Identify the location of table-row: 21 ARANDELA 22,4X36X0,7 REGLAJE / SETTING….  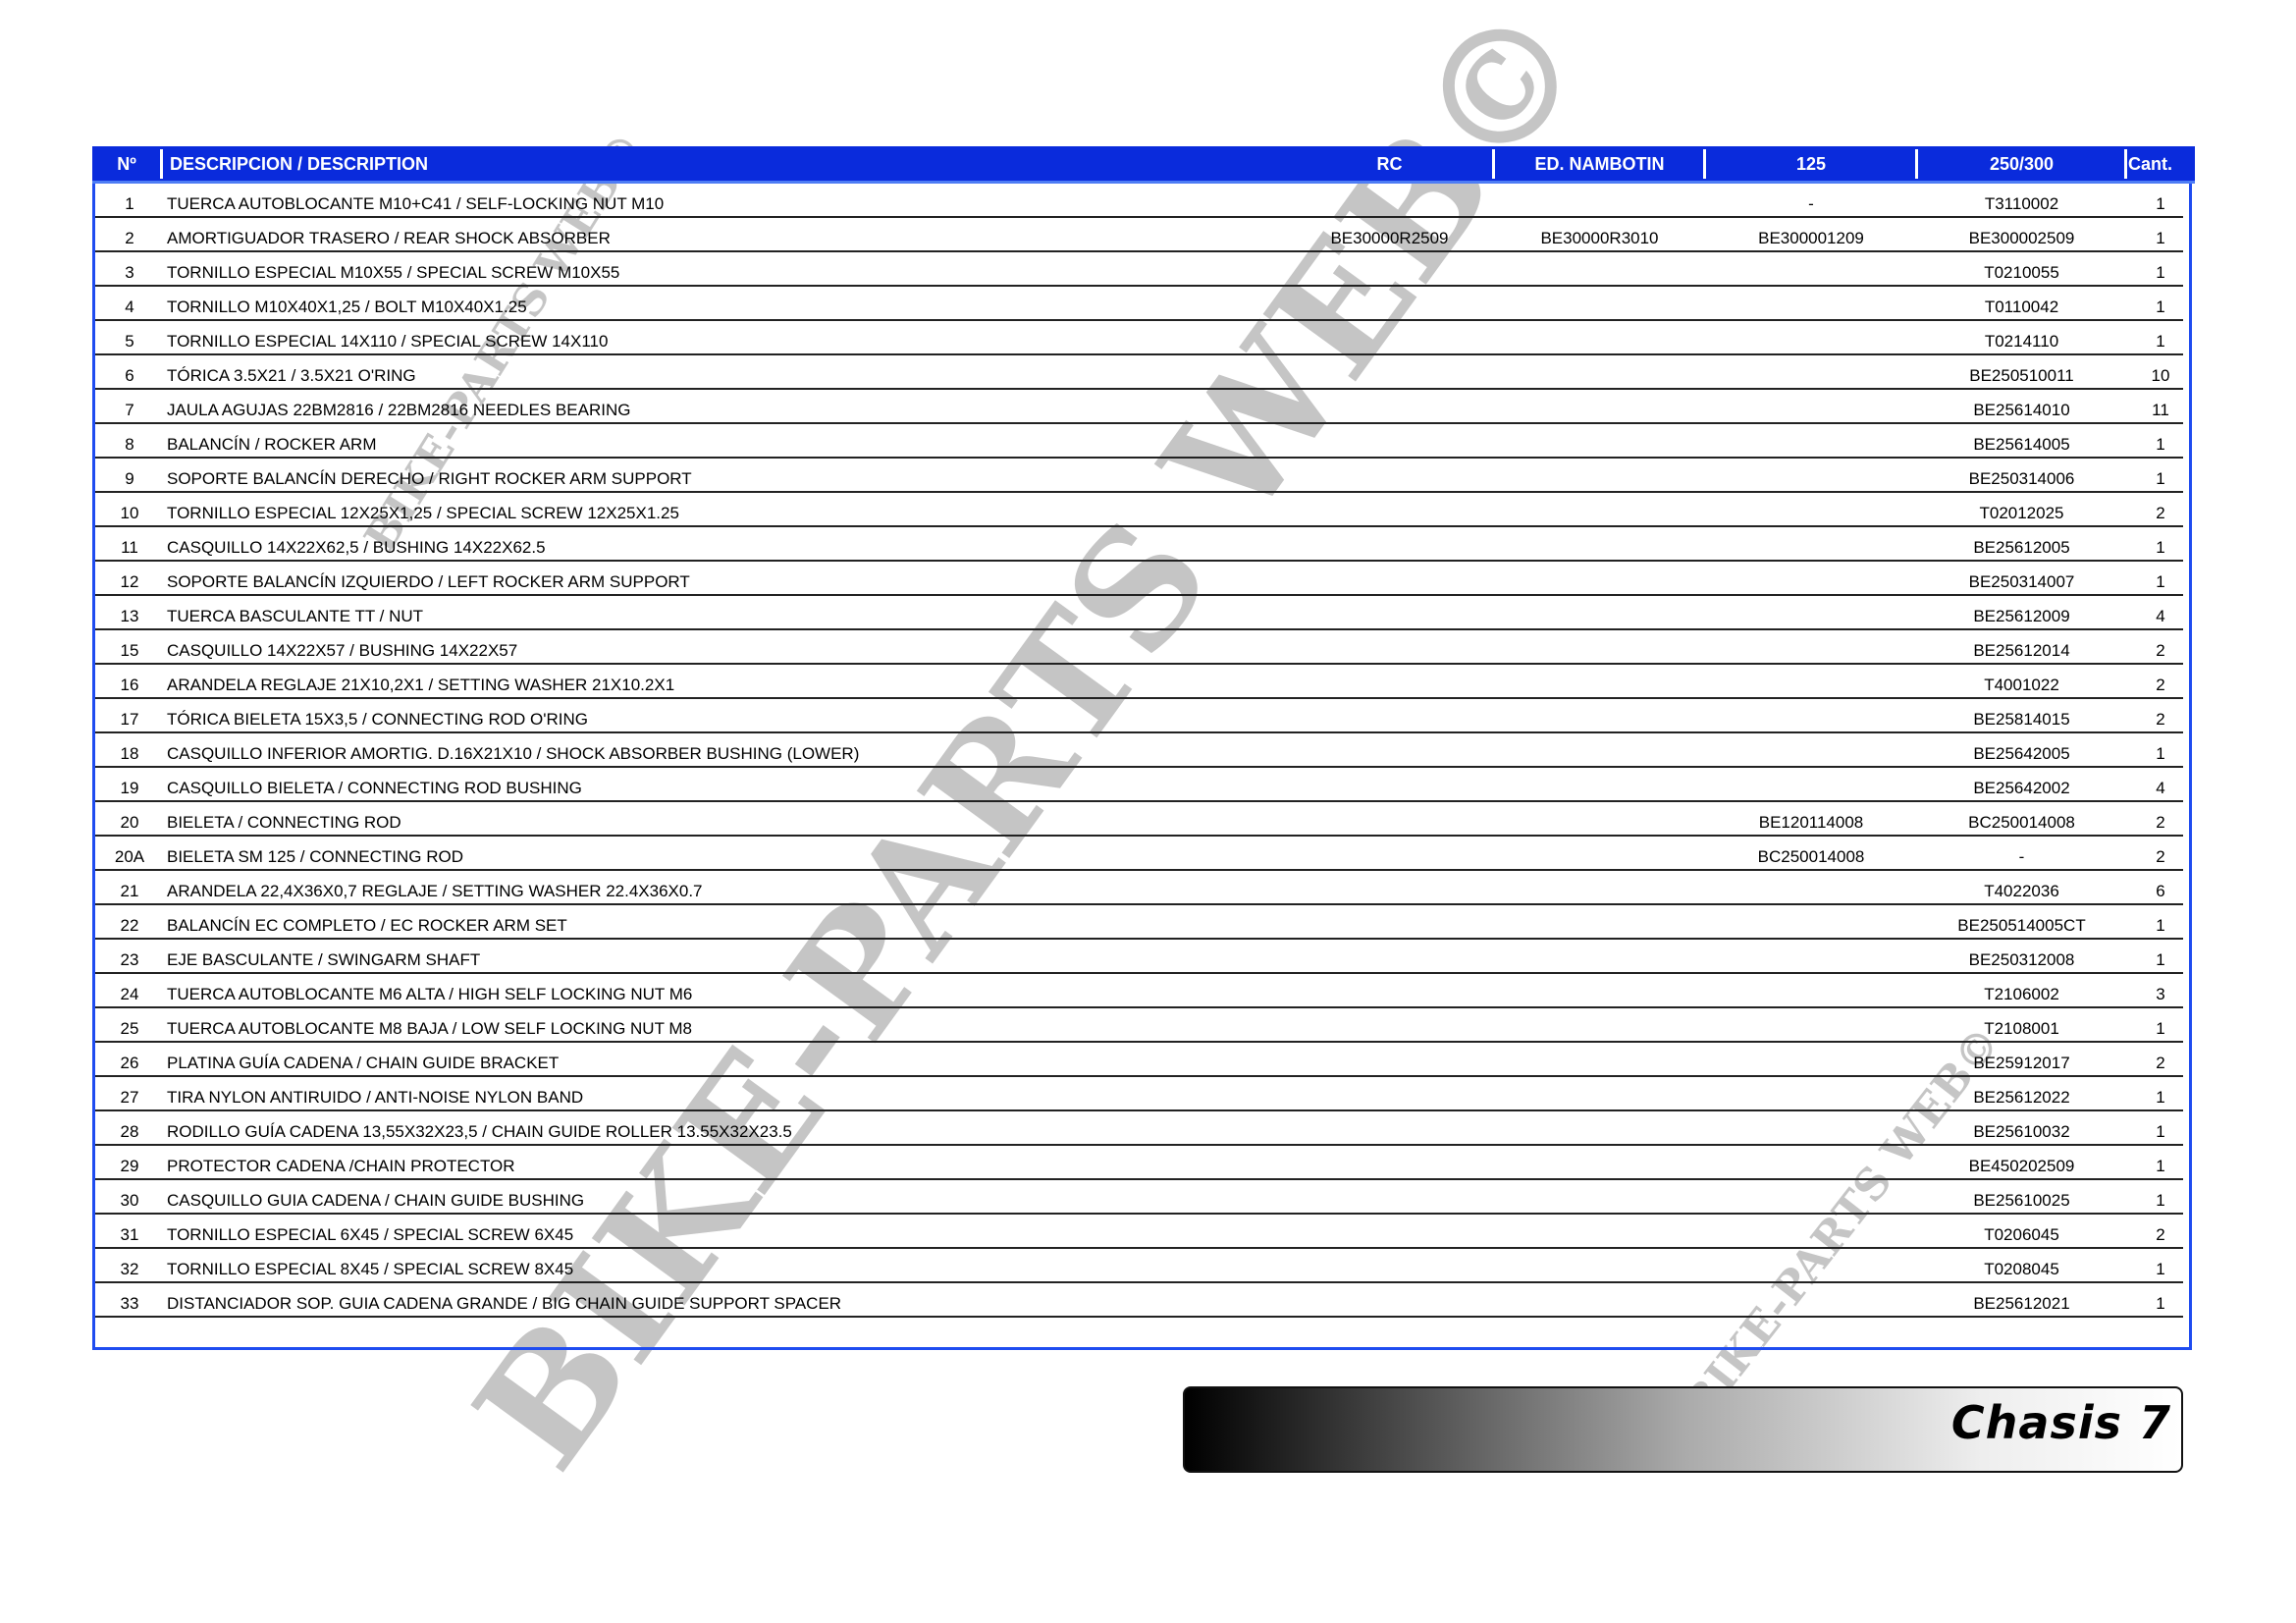
(1139, 888).